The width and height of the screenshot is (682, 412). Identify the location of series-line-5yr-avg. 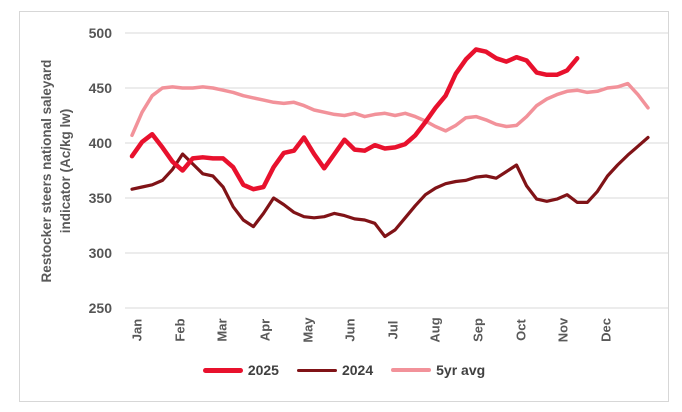
(390, 109).